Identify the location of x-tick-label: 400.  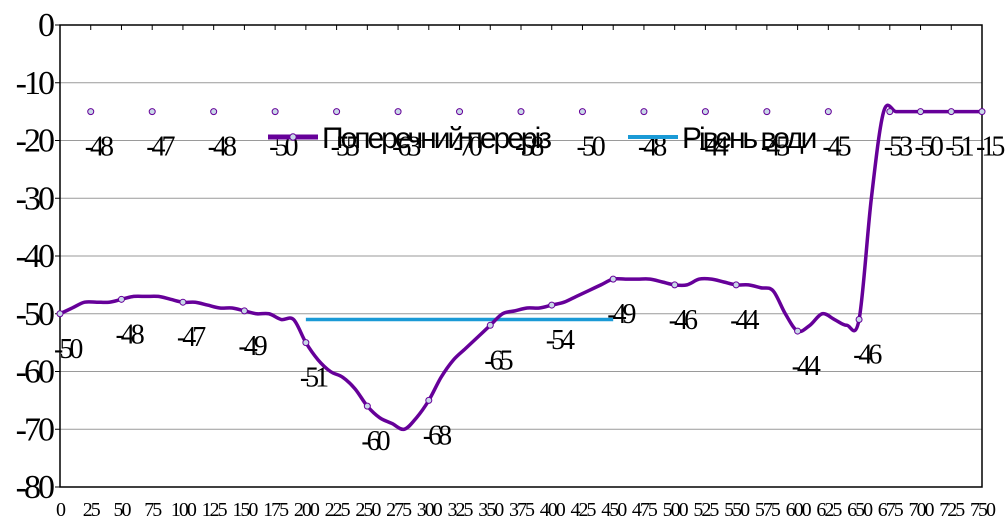
(553, 510).